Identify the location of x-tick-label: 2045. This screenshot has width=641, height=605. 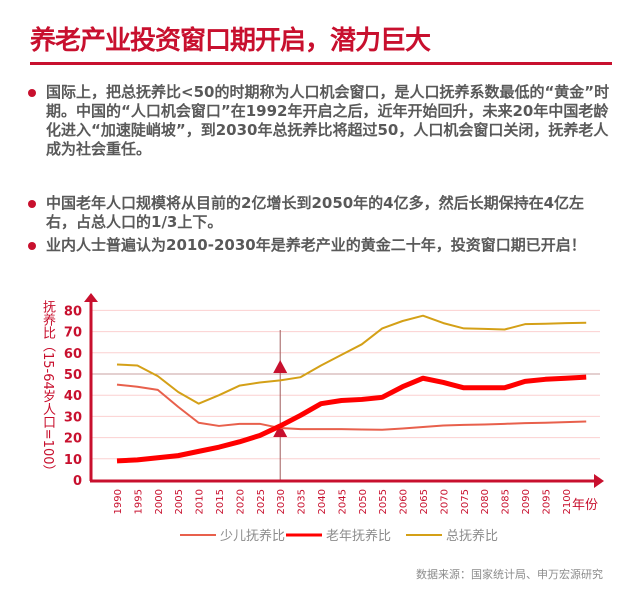
(342, 501).